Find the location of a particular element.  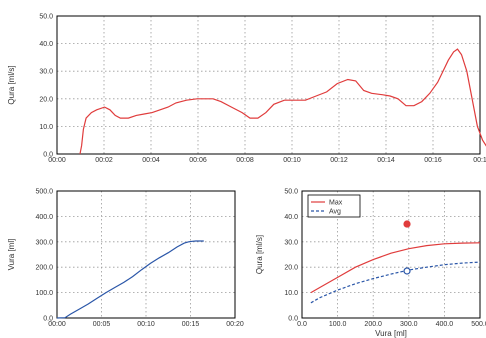

x-tick-label: 00:20 is located at coordinates (235, 324).